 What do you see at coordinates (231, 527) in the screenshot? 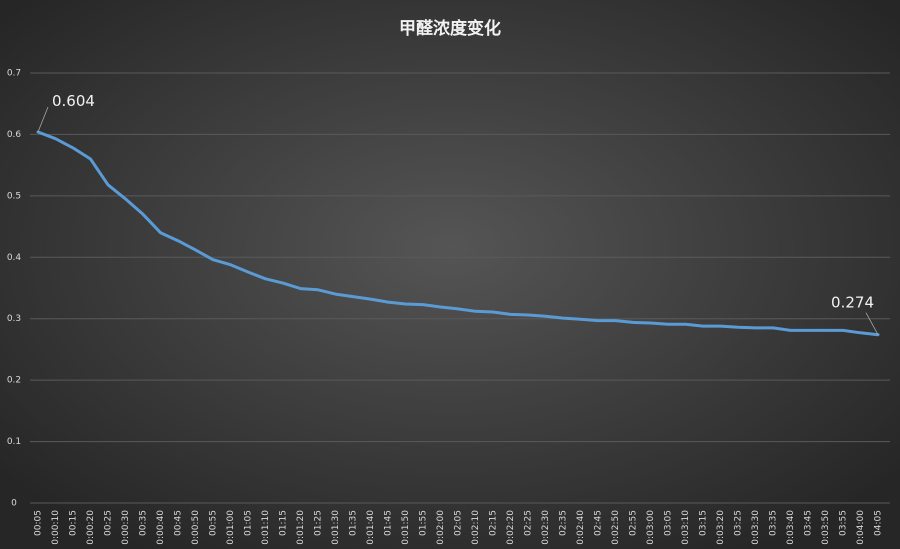
I see `x-tick-label: 0:01:00` at bounding box center [231, 527].